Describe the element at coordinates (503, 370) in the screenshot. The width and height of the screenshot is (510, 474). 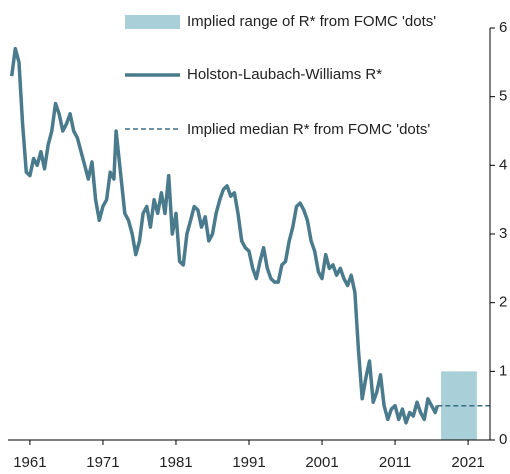
I see `y-tick-label: 1` at that location.